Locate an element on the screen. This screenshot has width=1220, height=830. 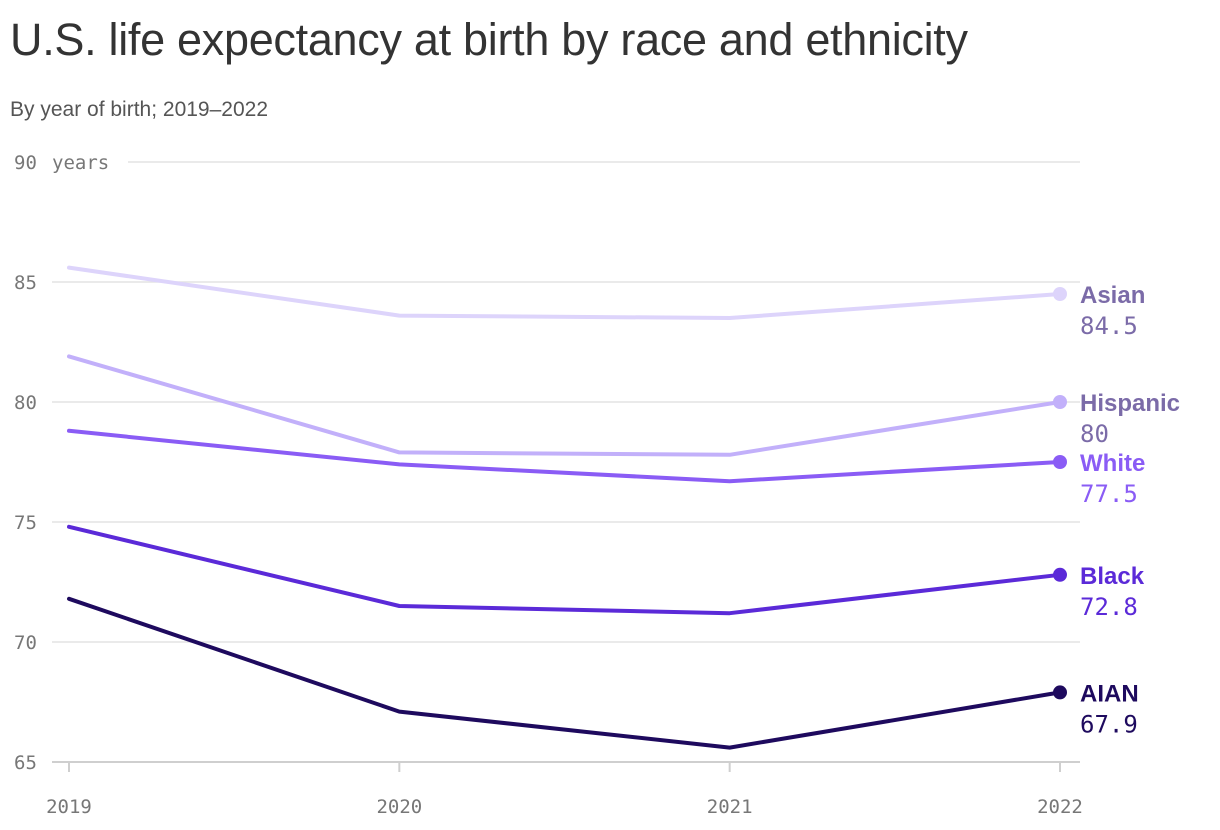
series-end-point-white is located at coordinates (1060, 462).